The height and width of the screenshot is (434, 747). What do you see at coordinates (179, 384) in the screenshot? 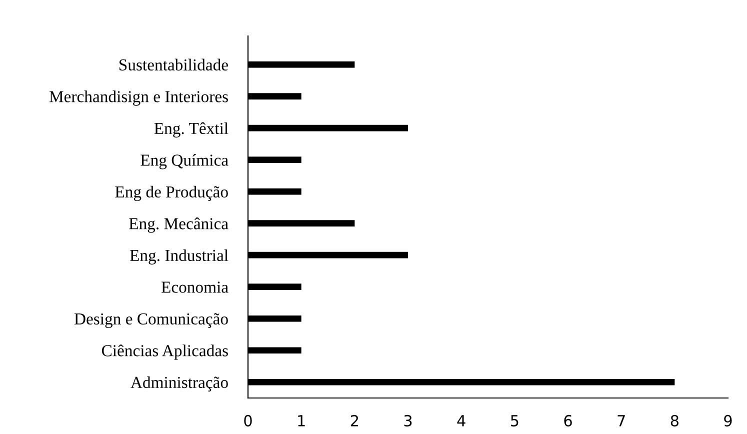
I see `y-tick-label: Administração` at bounding box center [179, 384].